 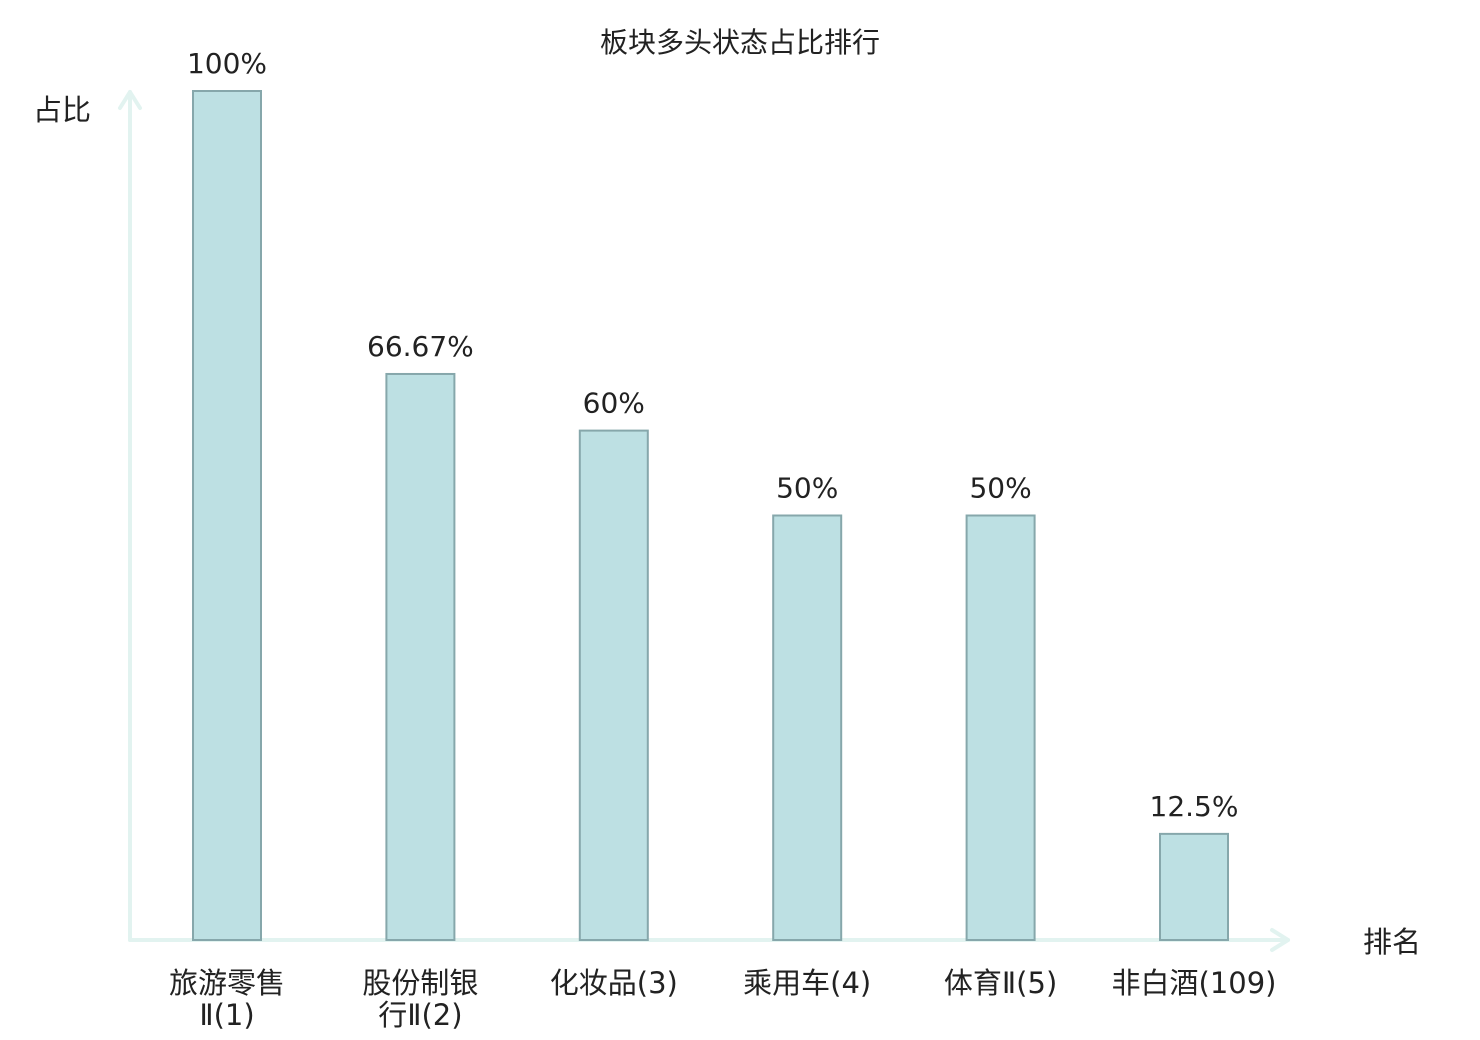 What do you see at coordinates (62, 110) in the screenshot?
I see `y-axis-label: 占比` at bounding box center [62, 110].